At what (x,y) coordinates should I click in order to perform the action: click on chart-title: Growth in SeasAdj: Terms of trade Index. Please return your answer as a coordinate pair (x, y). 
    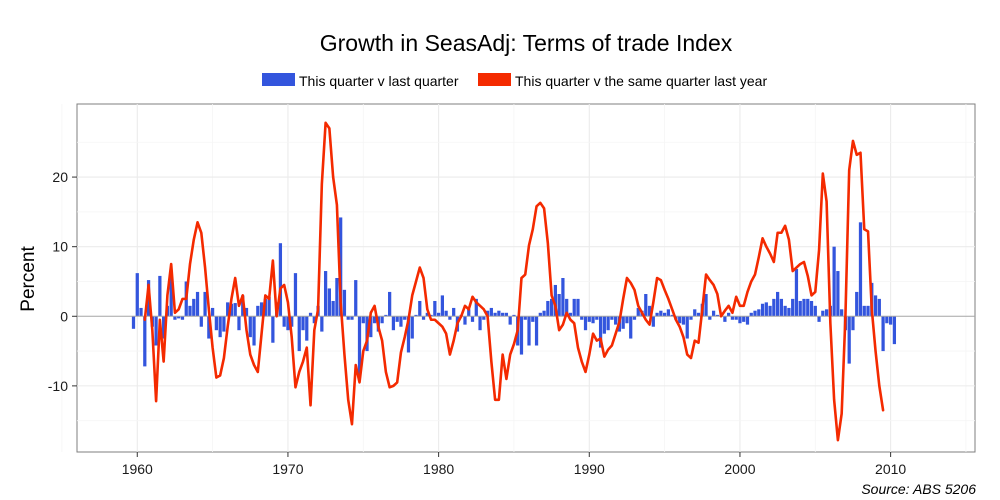
    Looking at the image, I should click on (526, 43).